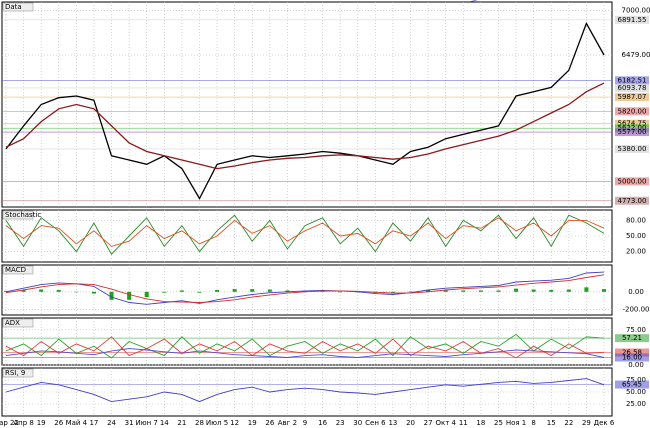 The height and width of the screenshot is (428, 650). Describe the element at coordinates (23, 215) in the screenshot. I see `panel-title: Stochastic` at that location.